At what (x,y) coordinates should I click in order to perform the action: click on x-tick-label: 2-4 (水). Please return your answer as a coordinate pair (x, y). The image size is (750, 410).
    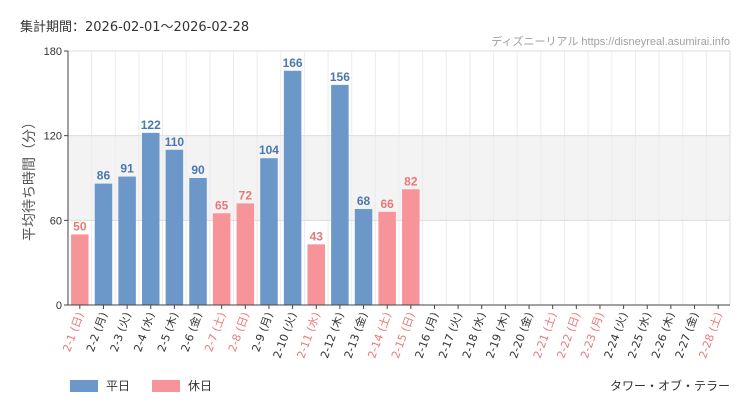
    Looking at the image, I should click on (144, 332).